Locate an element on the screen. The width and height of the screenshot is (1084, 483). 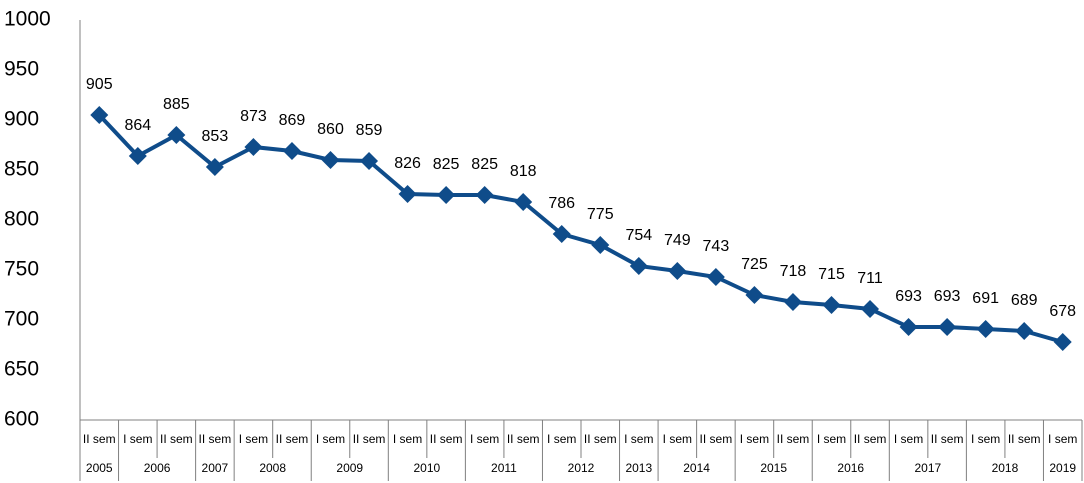
data-label: 826 is located at coordinates (407, 163).